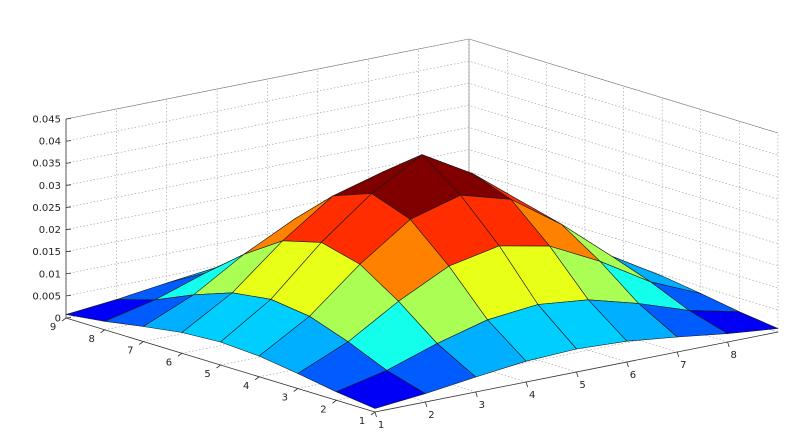  I want to click on y-tick-label: 7, so click(130, 351).